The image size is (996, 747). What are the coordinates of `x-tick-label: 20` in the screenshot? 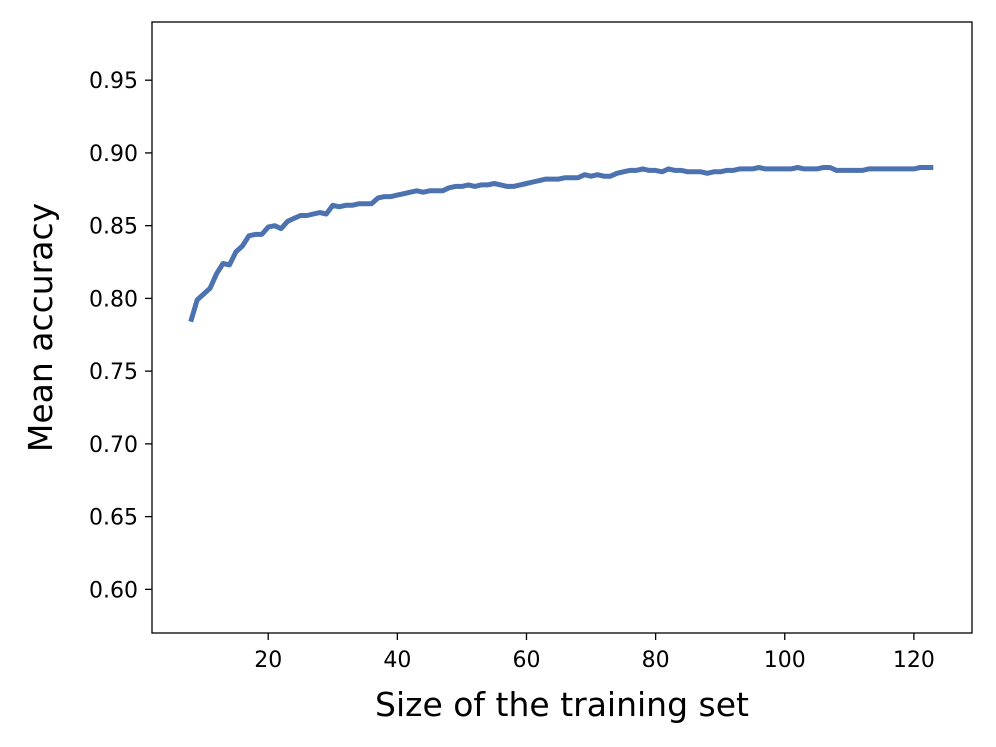 It's located at (268, 660).